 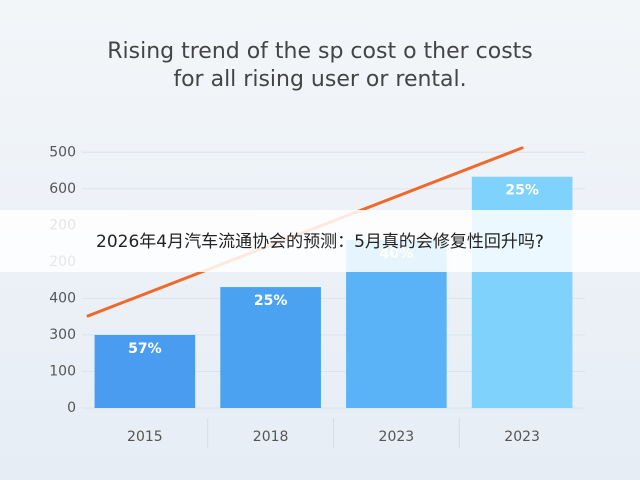 What do you see at coordinates (319, 79) in the screenshot?
I see `chart-title: for all rising user or rental.` at bounding box center [319, 79].